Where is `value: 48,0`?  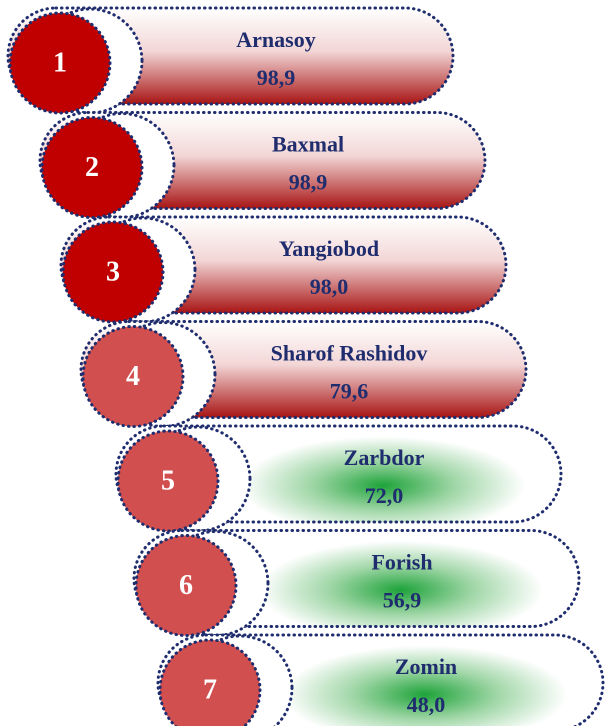
value: 48,0 is located at coordinates (426, 704).